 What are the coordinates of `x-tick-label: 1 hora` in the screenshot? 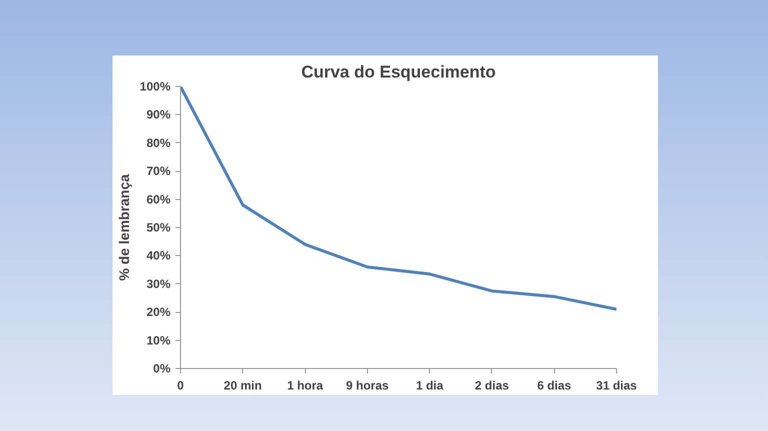 It's located at (305, 385).